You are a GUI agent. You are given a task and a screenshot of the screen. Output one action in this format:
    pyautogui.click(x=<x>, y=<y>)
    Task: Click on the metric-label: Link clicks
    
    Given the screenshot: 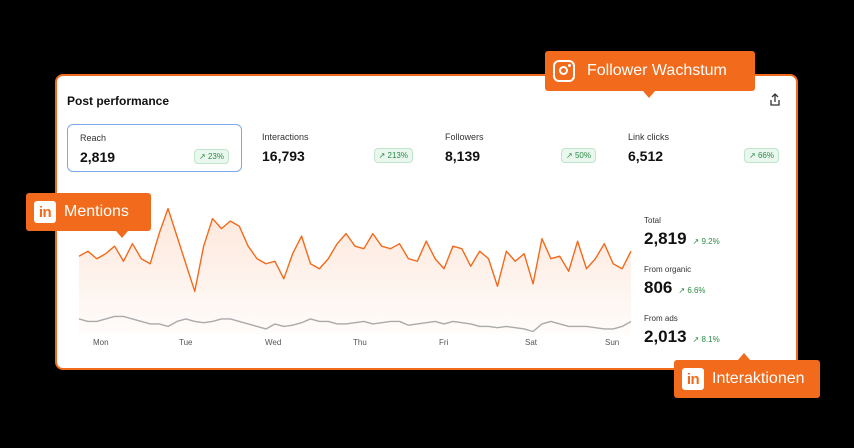 What is the action you would take?
    pyautogui.click(x=649, y=137)
    